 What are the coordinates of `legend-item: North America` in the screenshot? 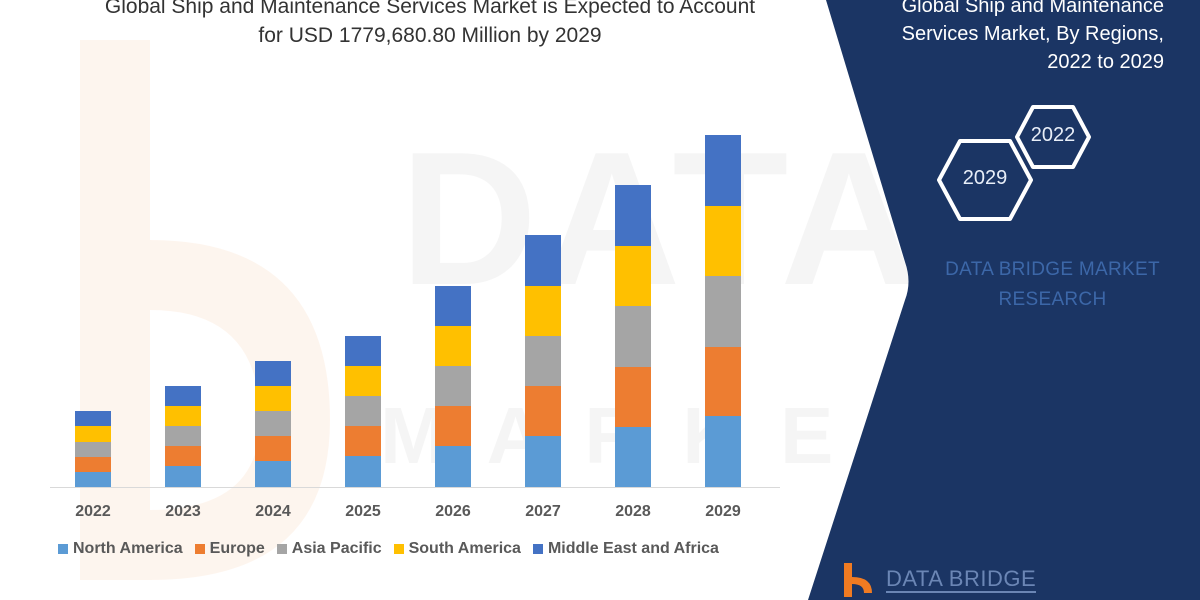 It's located at (120, 549).